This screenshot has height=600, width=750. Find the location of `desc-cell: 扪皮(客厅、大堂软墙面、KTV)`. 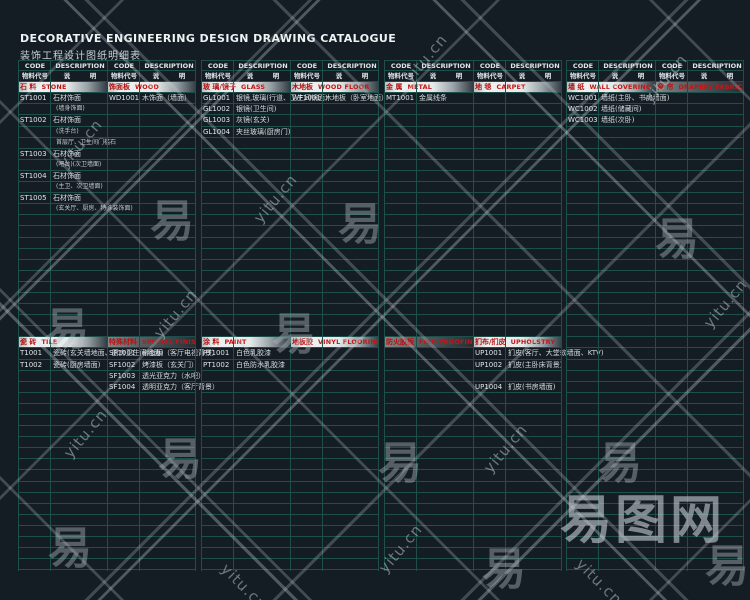

desc-cell: 扪皮(客厅、大堂软墙面、KTV) is located at coordinates (556, 353).